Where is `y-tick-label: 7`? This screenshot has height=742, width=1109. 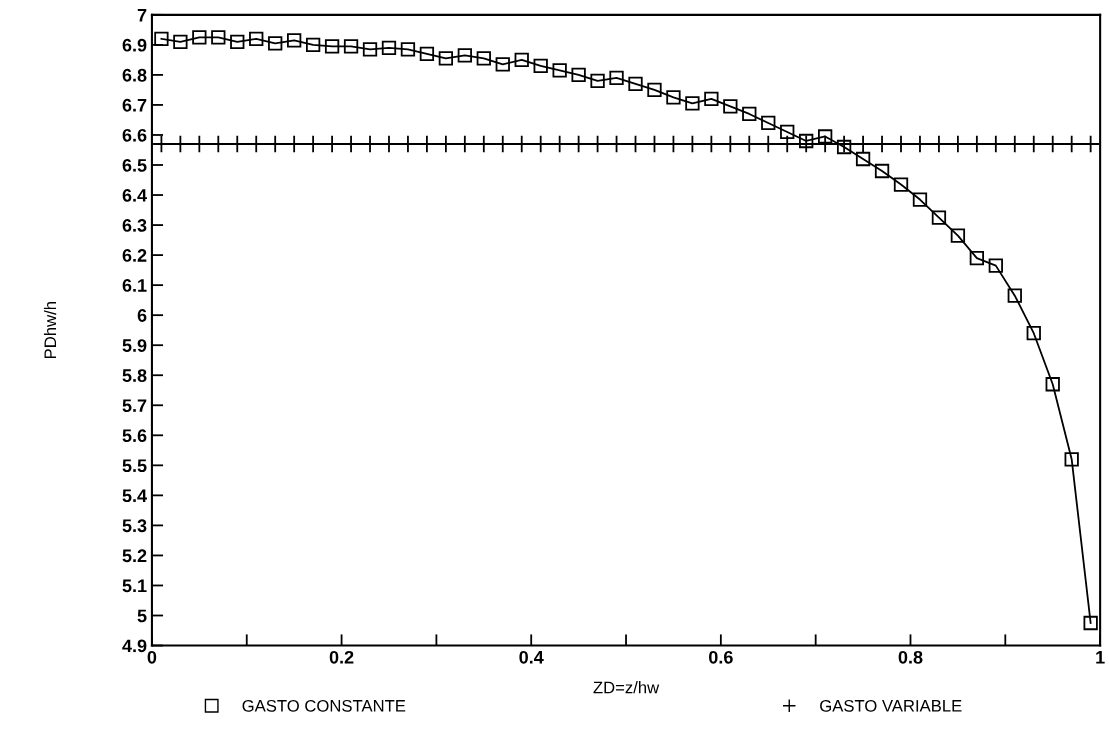 y-tick-label: 7 is located at coordinates (142, 15).